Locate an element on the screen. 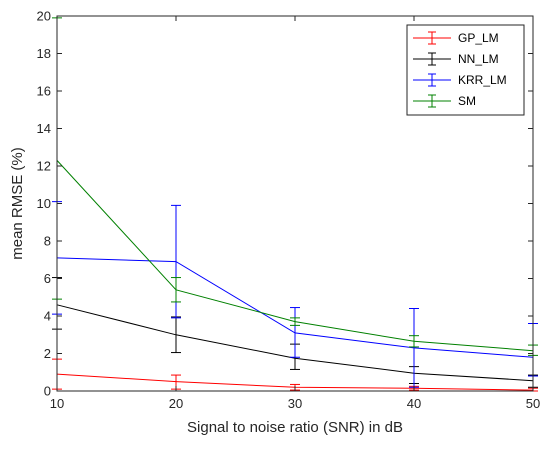  x-tick-label: 10 is located at coordinates (57, 403).